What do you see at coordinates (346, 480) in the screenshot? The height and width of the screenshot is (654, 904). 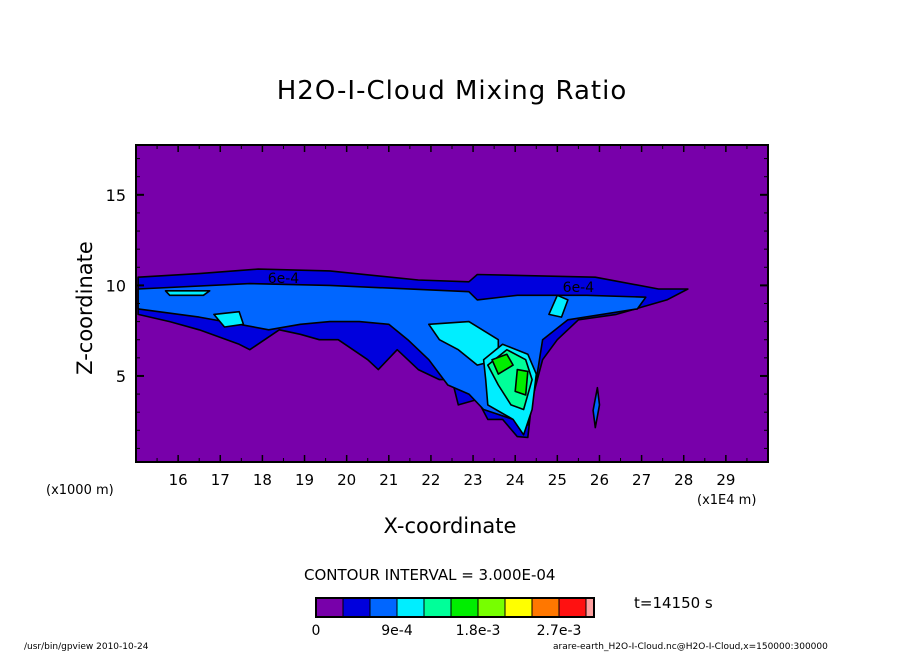 I see `x-tick-label: 20` at bounding box center [346, 480].